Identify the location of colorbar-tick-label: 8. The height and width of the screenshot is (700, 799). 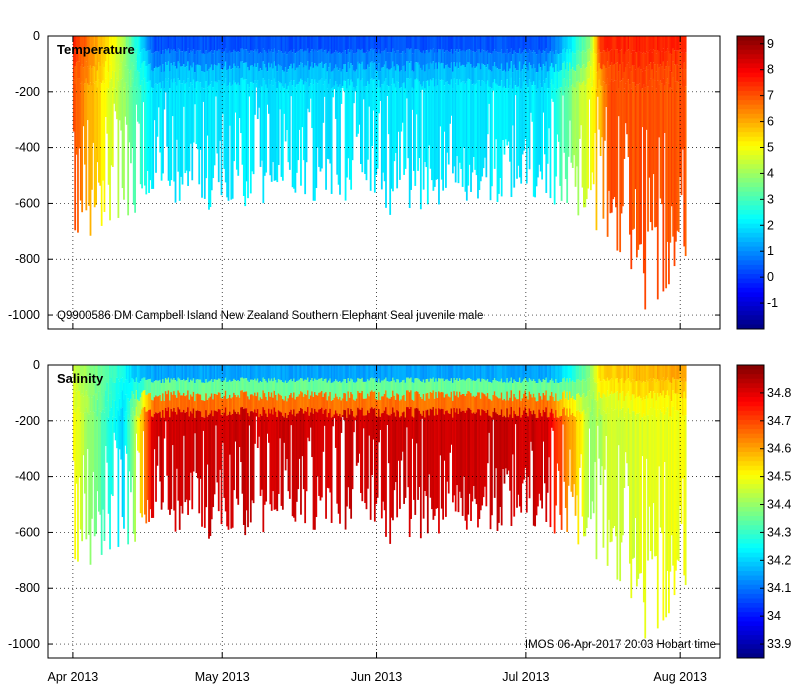
(770, 70).